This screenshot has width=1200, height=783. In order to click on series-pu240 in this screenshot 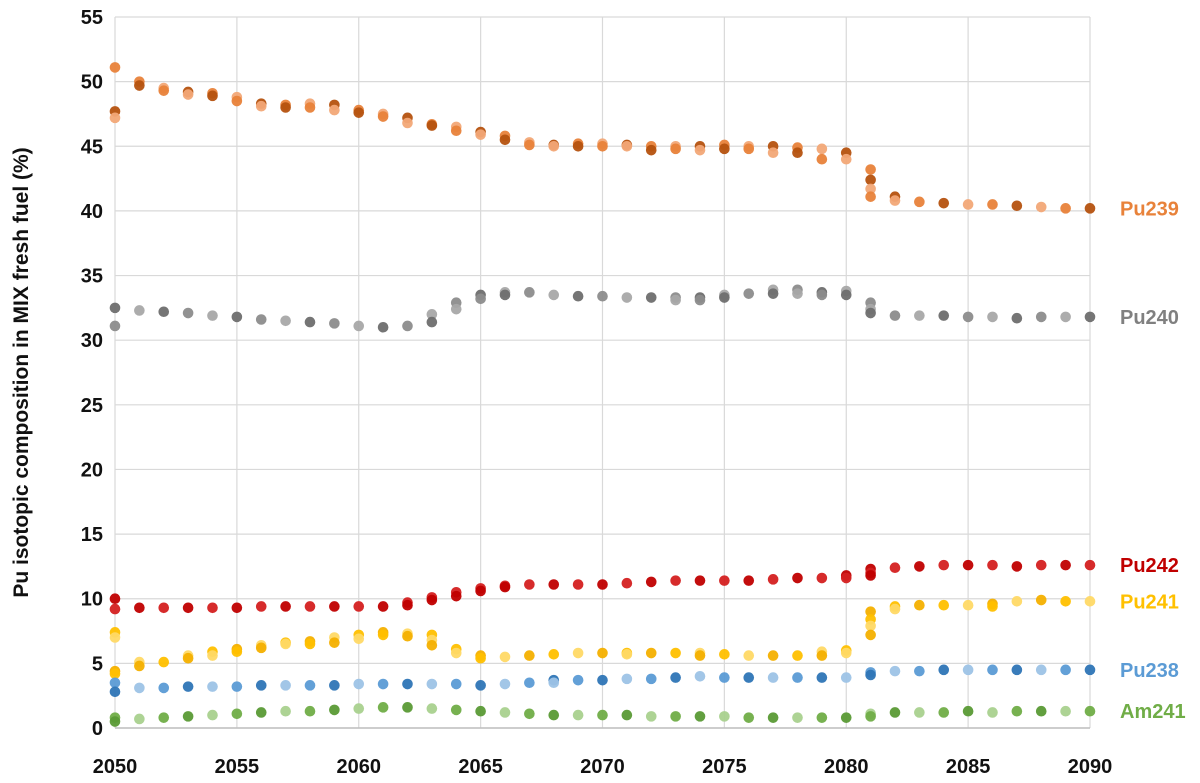, I will do `click(602, 308)`.